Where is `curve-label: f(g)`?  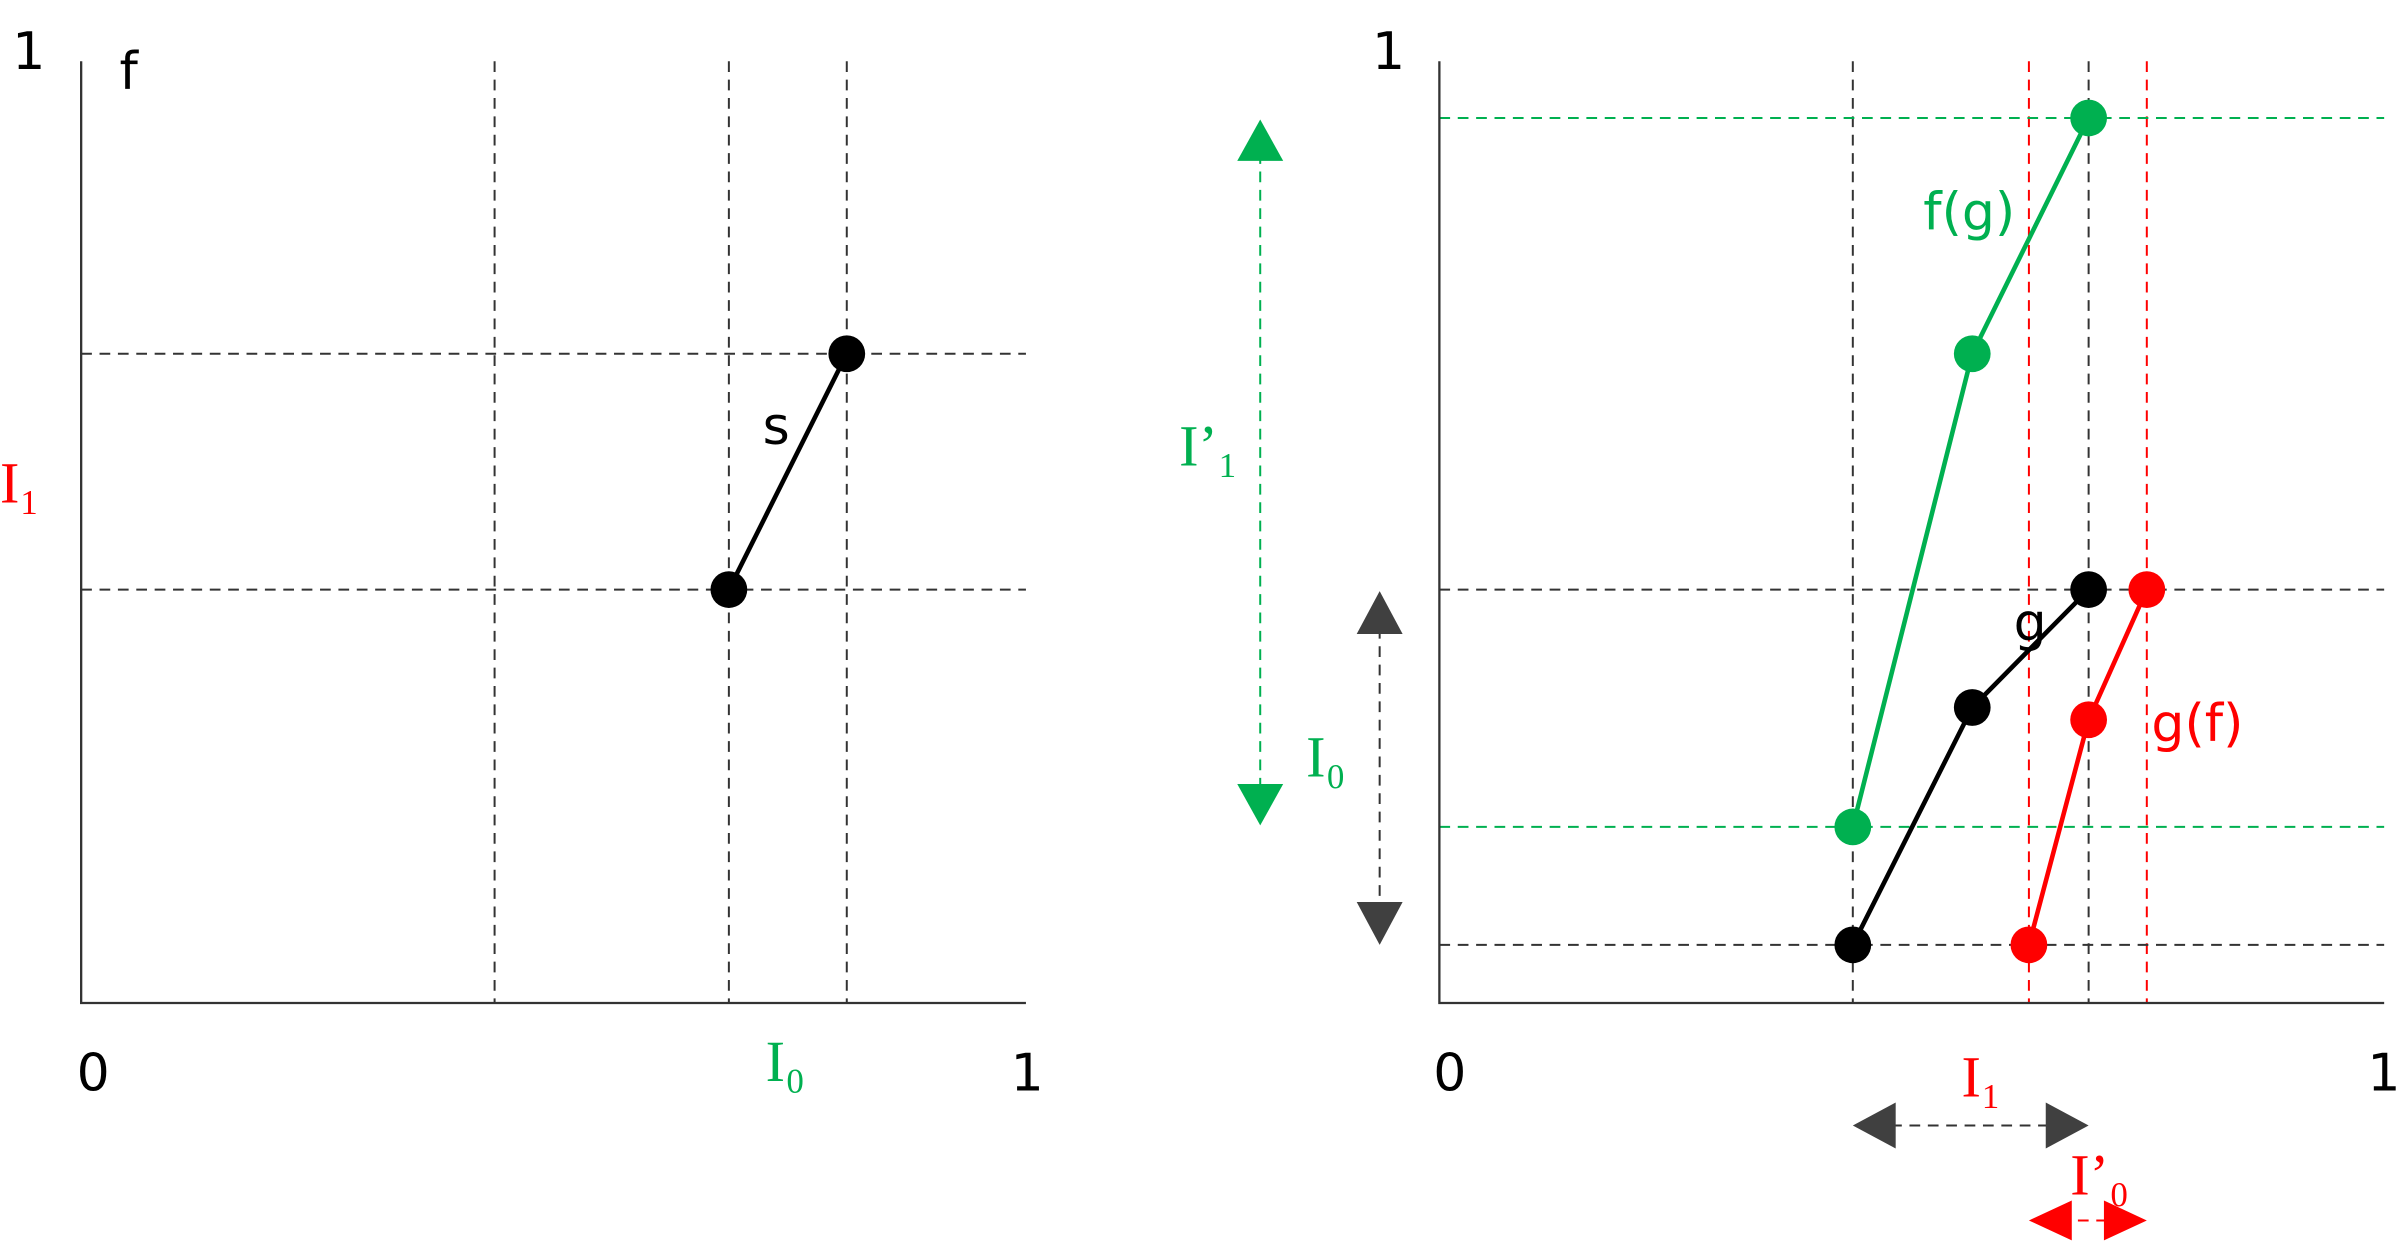 curve-label: f(g) is located at coordinates (1969, 213).